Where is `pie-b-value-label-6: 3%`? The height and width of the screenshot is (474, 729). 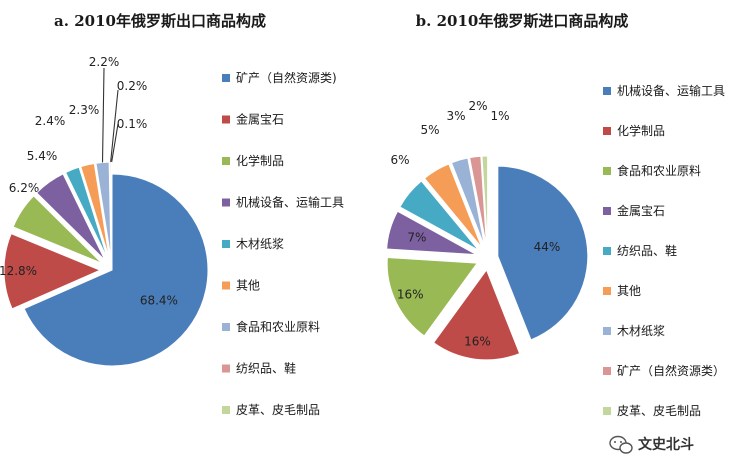 pie-b-value-label-6: 3% is located at coordinates (455, 116).